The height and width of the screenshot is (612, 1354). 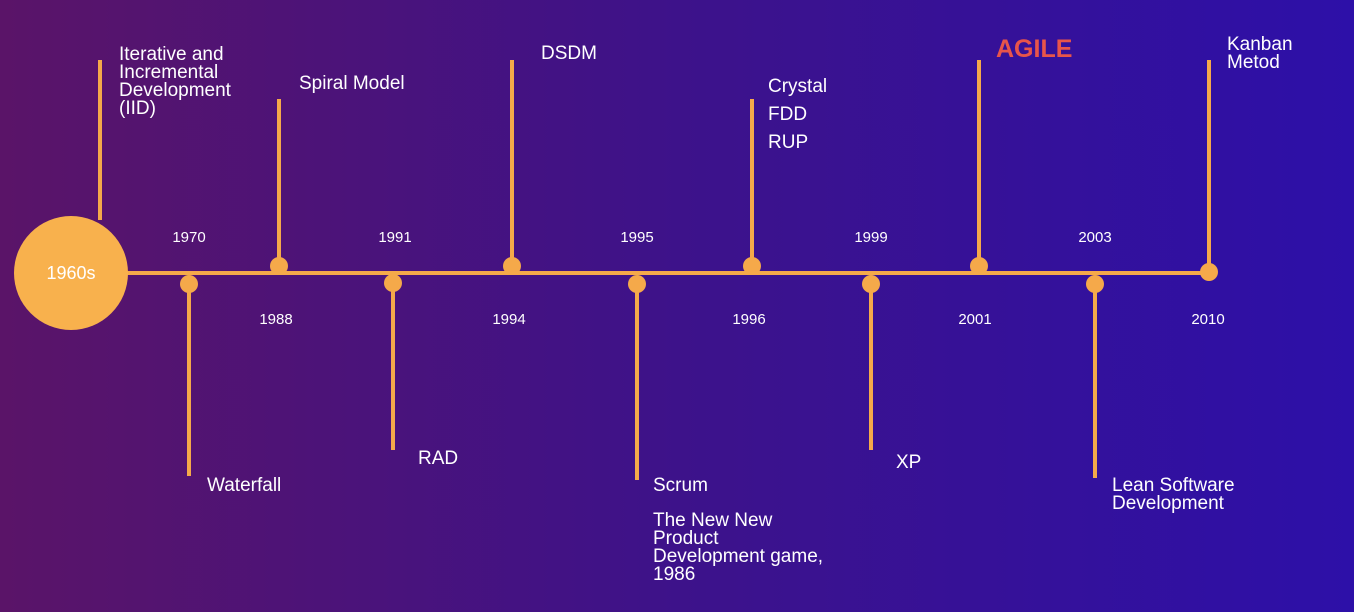 I want to click on year-1988: 1988, so click(x=276, y=319).